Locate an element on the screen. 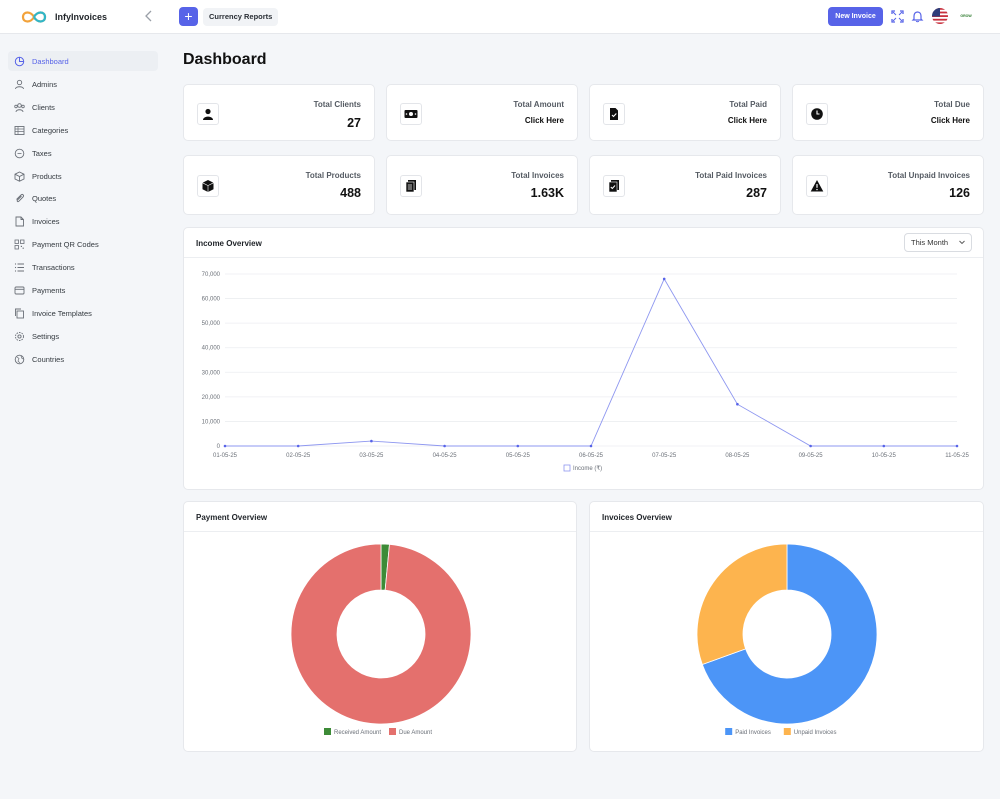 This screenshot has width=1000, height=799. dashboard-icon is located at coordinates (19, 61).